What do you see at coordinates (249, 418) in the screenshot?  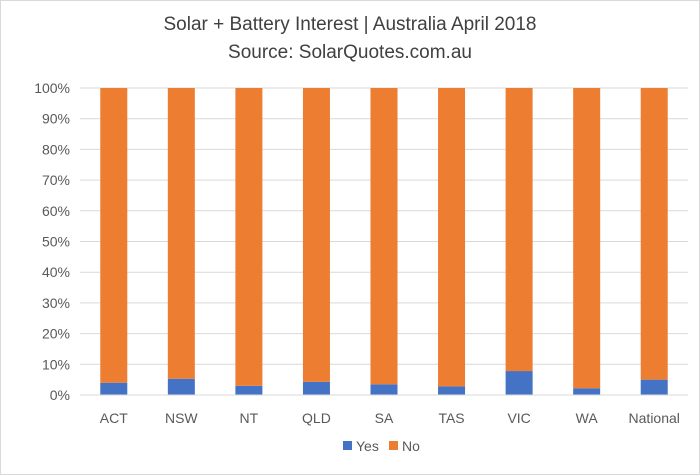 I see `x-tick-label: NT` at bounding box center [249, 418].